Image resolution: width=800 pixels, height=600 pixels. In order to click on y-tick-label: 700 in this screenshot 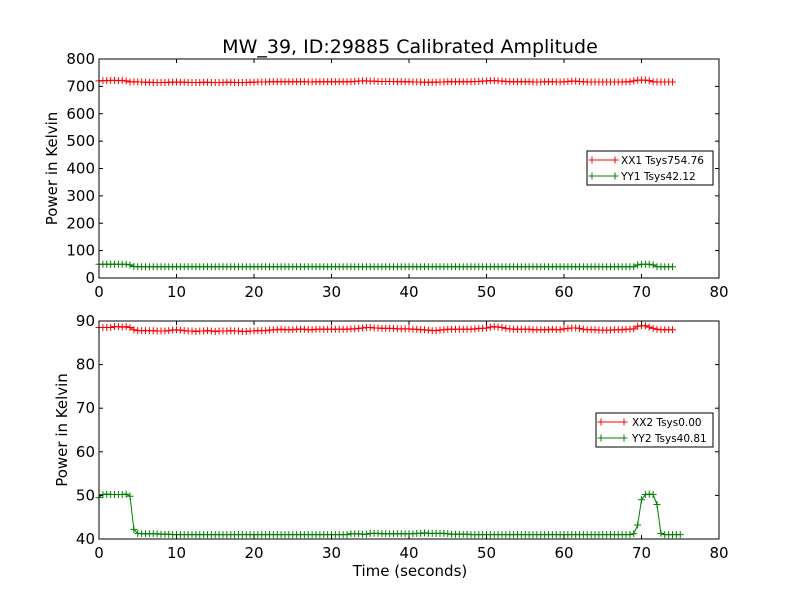, I will do `click(80, 86)`.